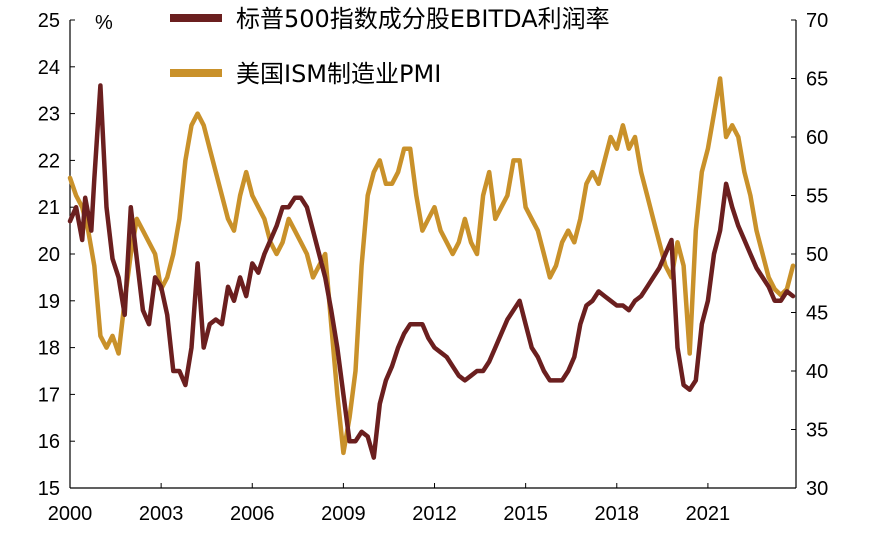 This screenshot has height=535, width=871. Describe the element at coordinates (817, 314) in the screenshot. I see `right-tick-label: 45` at that location.